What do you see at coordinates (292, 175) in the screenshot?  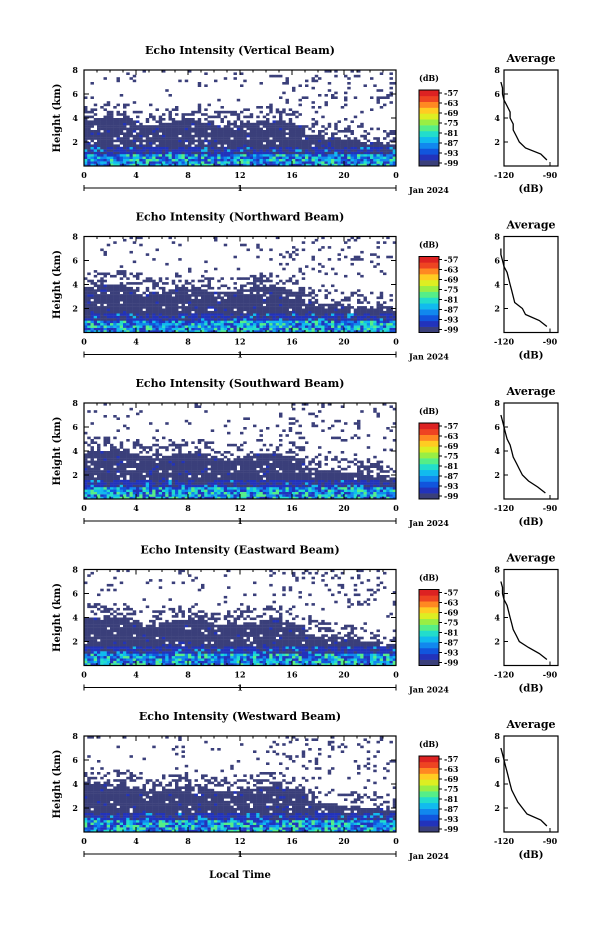 I see `x-tick-label: 16` at bounding box center [292, 175].